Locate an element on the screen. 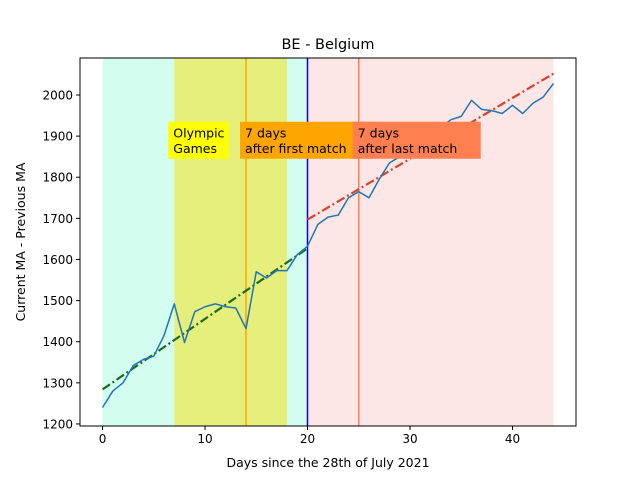 This screenshot has height=484, width=640. x-tick-label: 30 is located at coordinates (409, 439).